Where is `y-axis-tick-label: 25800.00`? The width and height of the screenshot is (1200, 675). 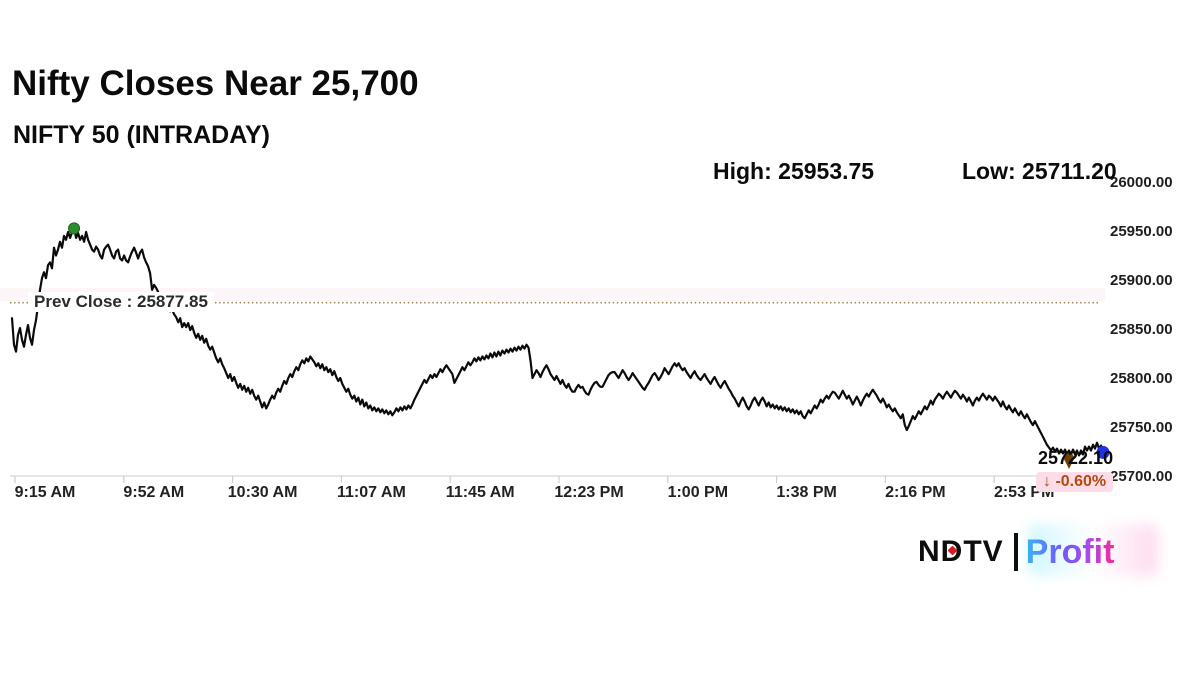 y-axis-tick-label: 25800.00 is located at coordinates (1141, 378).